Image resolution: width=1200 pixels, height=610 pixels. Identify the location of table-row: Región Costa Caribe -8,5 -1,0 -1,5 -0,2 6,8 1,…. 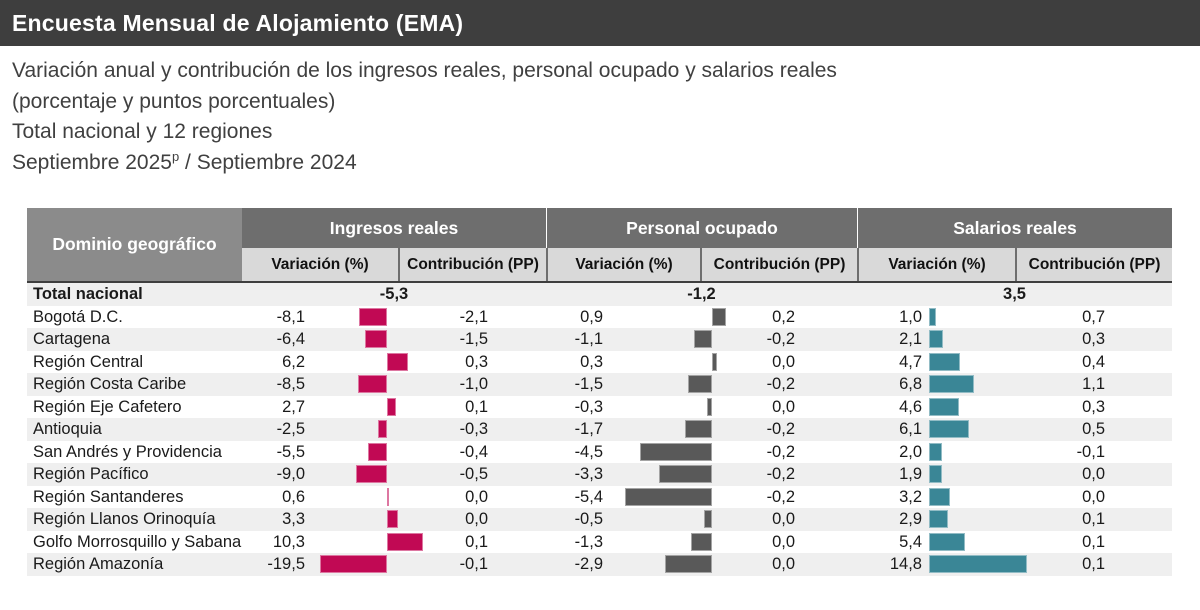
(599, 384).